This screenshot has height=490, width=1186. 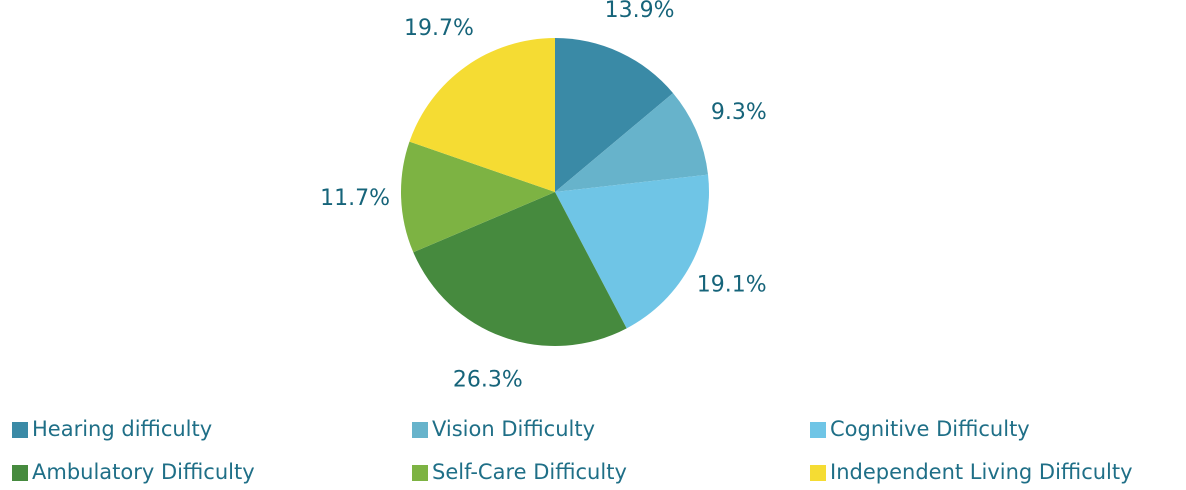 I want to click on legend-label: Independent Living Difficulty, so click(x=981, y=472).